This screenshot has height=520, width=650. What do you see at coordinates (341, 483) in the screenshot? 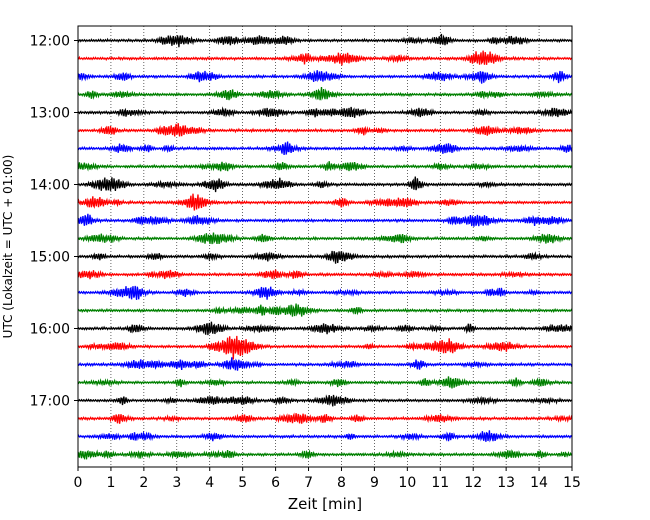
I see `x-tick-label: 8` at bounding box center [341, 483].